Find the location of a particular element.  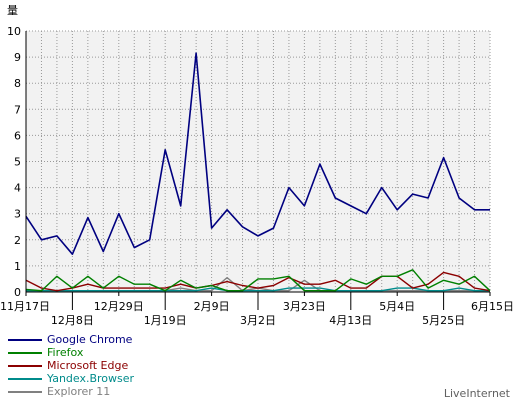

y-tick-label: 5 is located at coordinates (17, 162).